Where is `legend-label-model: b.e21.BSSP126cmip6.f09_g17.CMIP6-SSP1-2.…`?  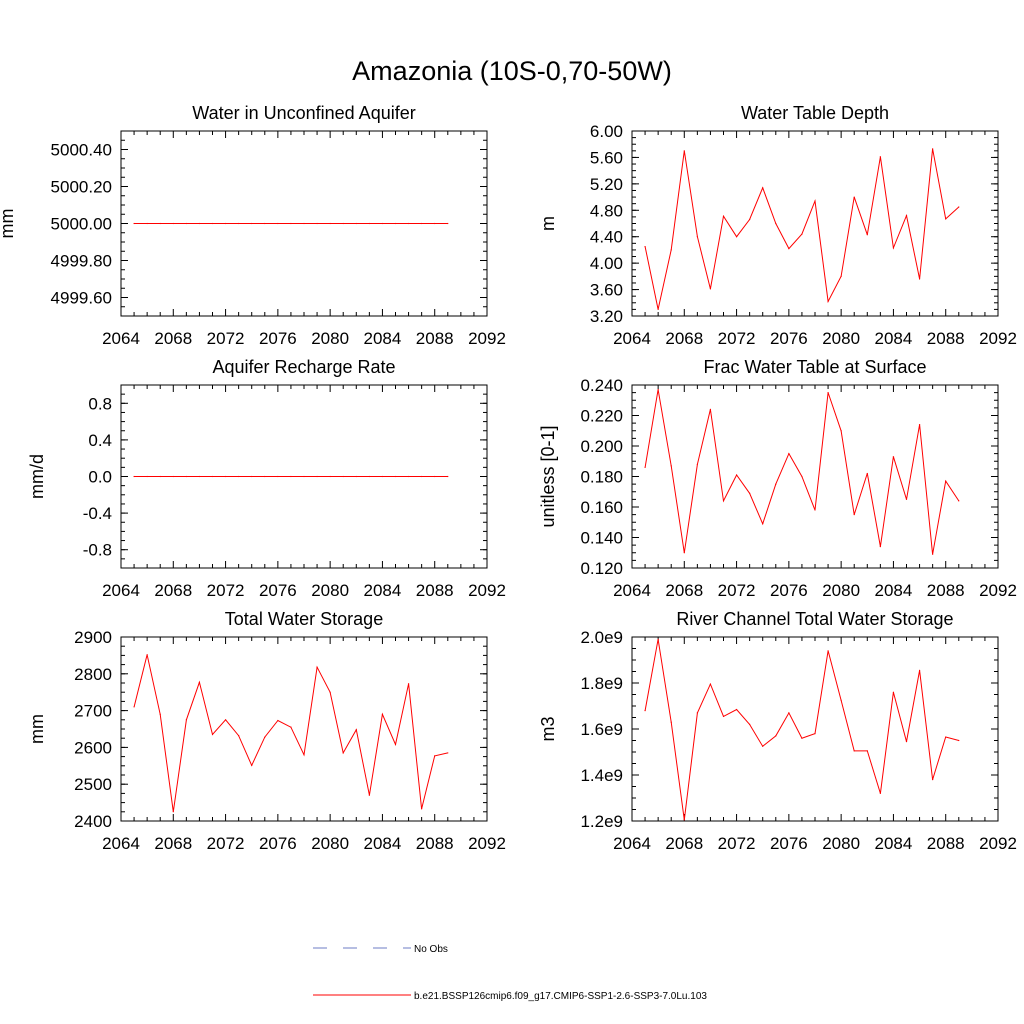 legend-label-model: b.e21.BSSP126cmip6.f09_g17.CMIP6-SSP1-2.… is located at coordinates (560, 996).